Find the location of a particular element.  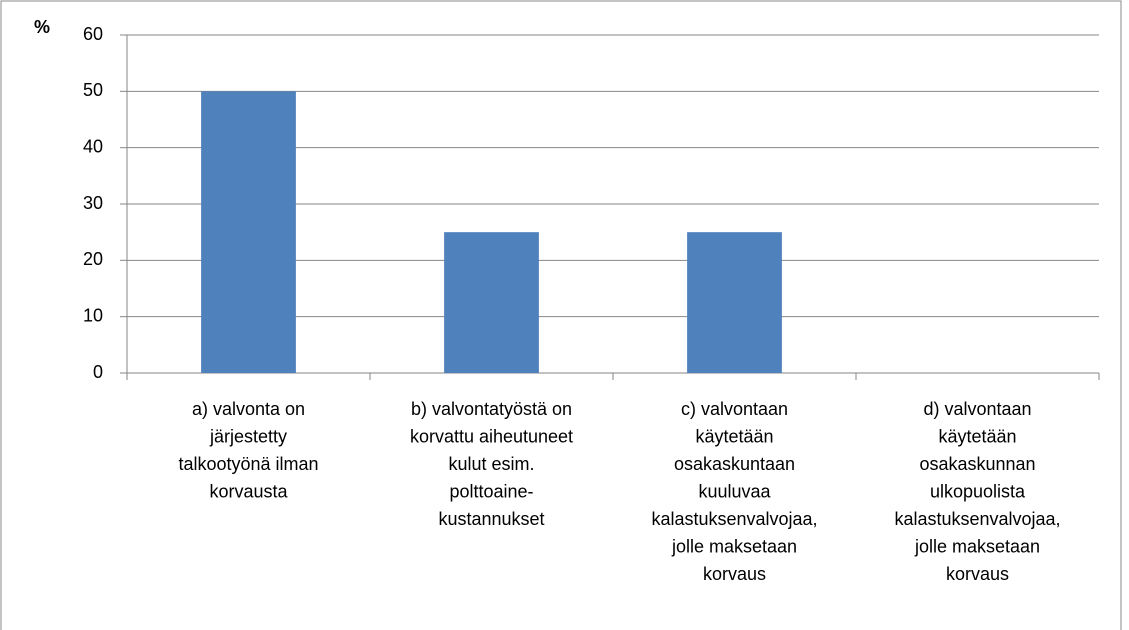

x-tick-label-line: c) valvontaan is located at coordinates (734, 409).